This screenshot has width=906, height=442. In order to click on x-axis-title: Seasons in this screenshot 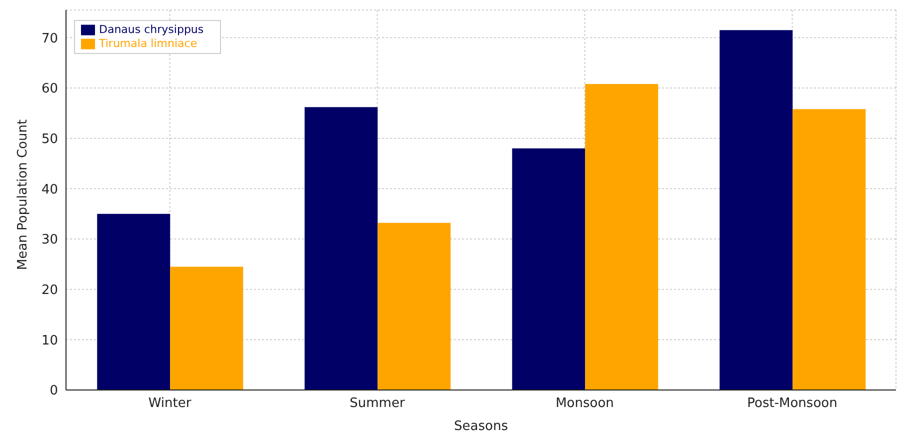, I will do `click(481, 426)`.